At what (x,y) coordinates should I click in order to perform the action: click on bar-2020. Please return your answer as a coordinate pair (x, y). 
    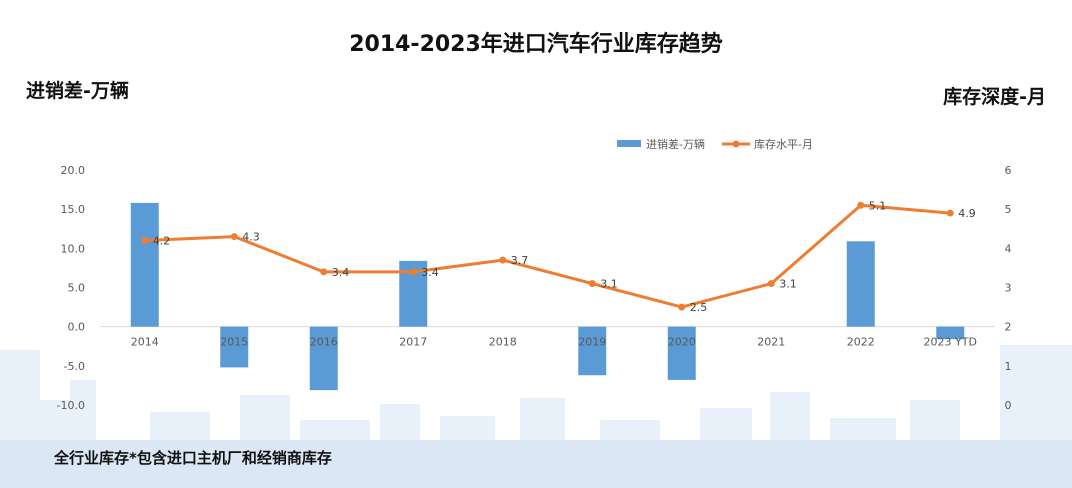
    Looking at the image, I should click on (681, 353).